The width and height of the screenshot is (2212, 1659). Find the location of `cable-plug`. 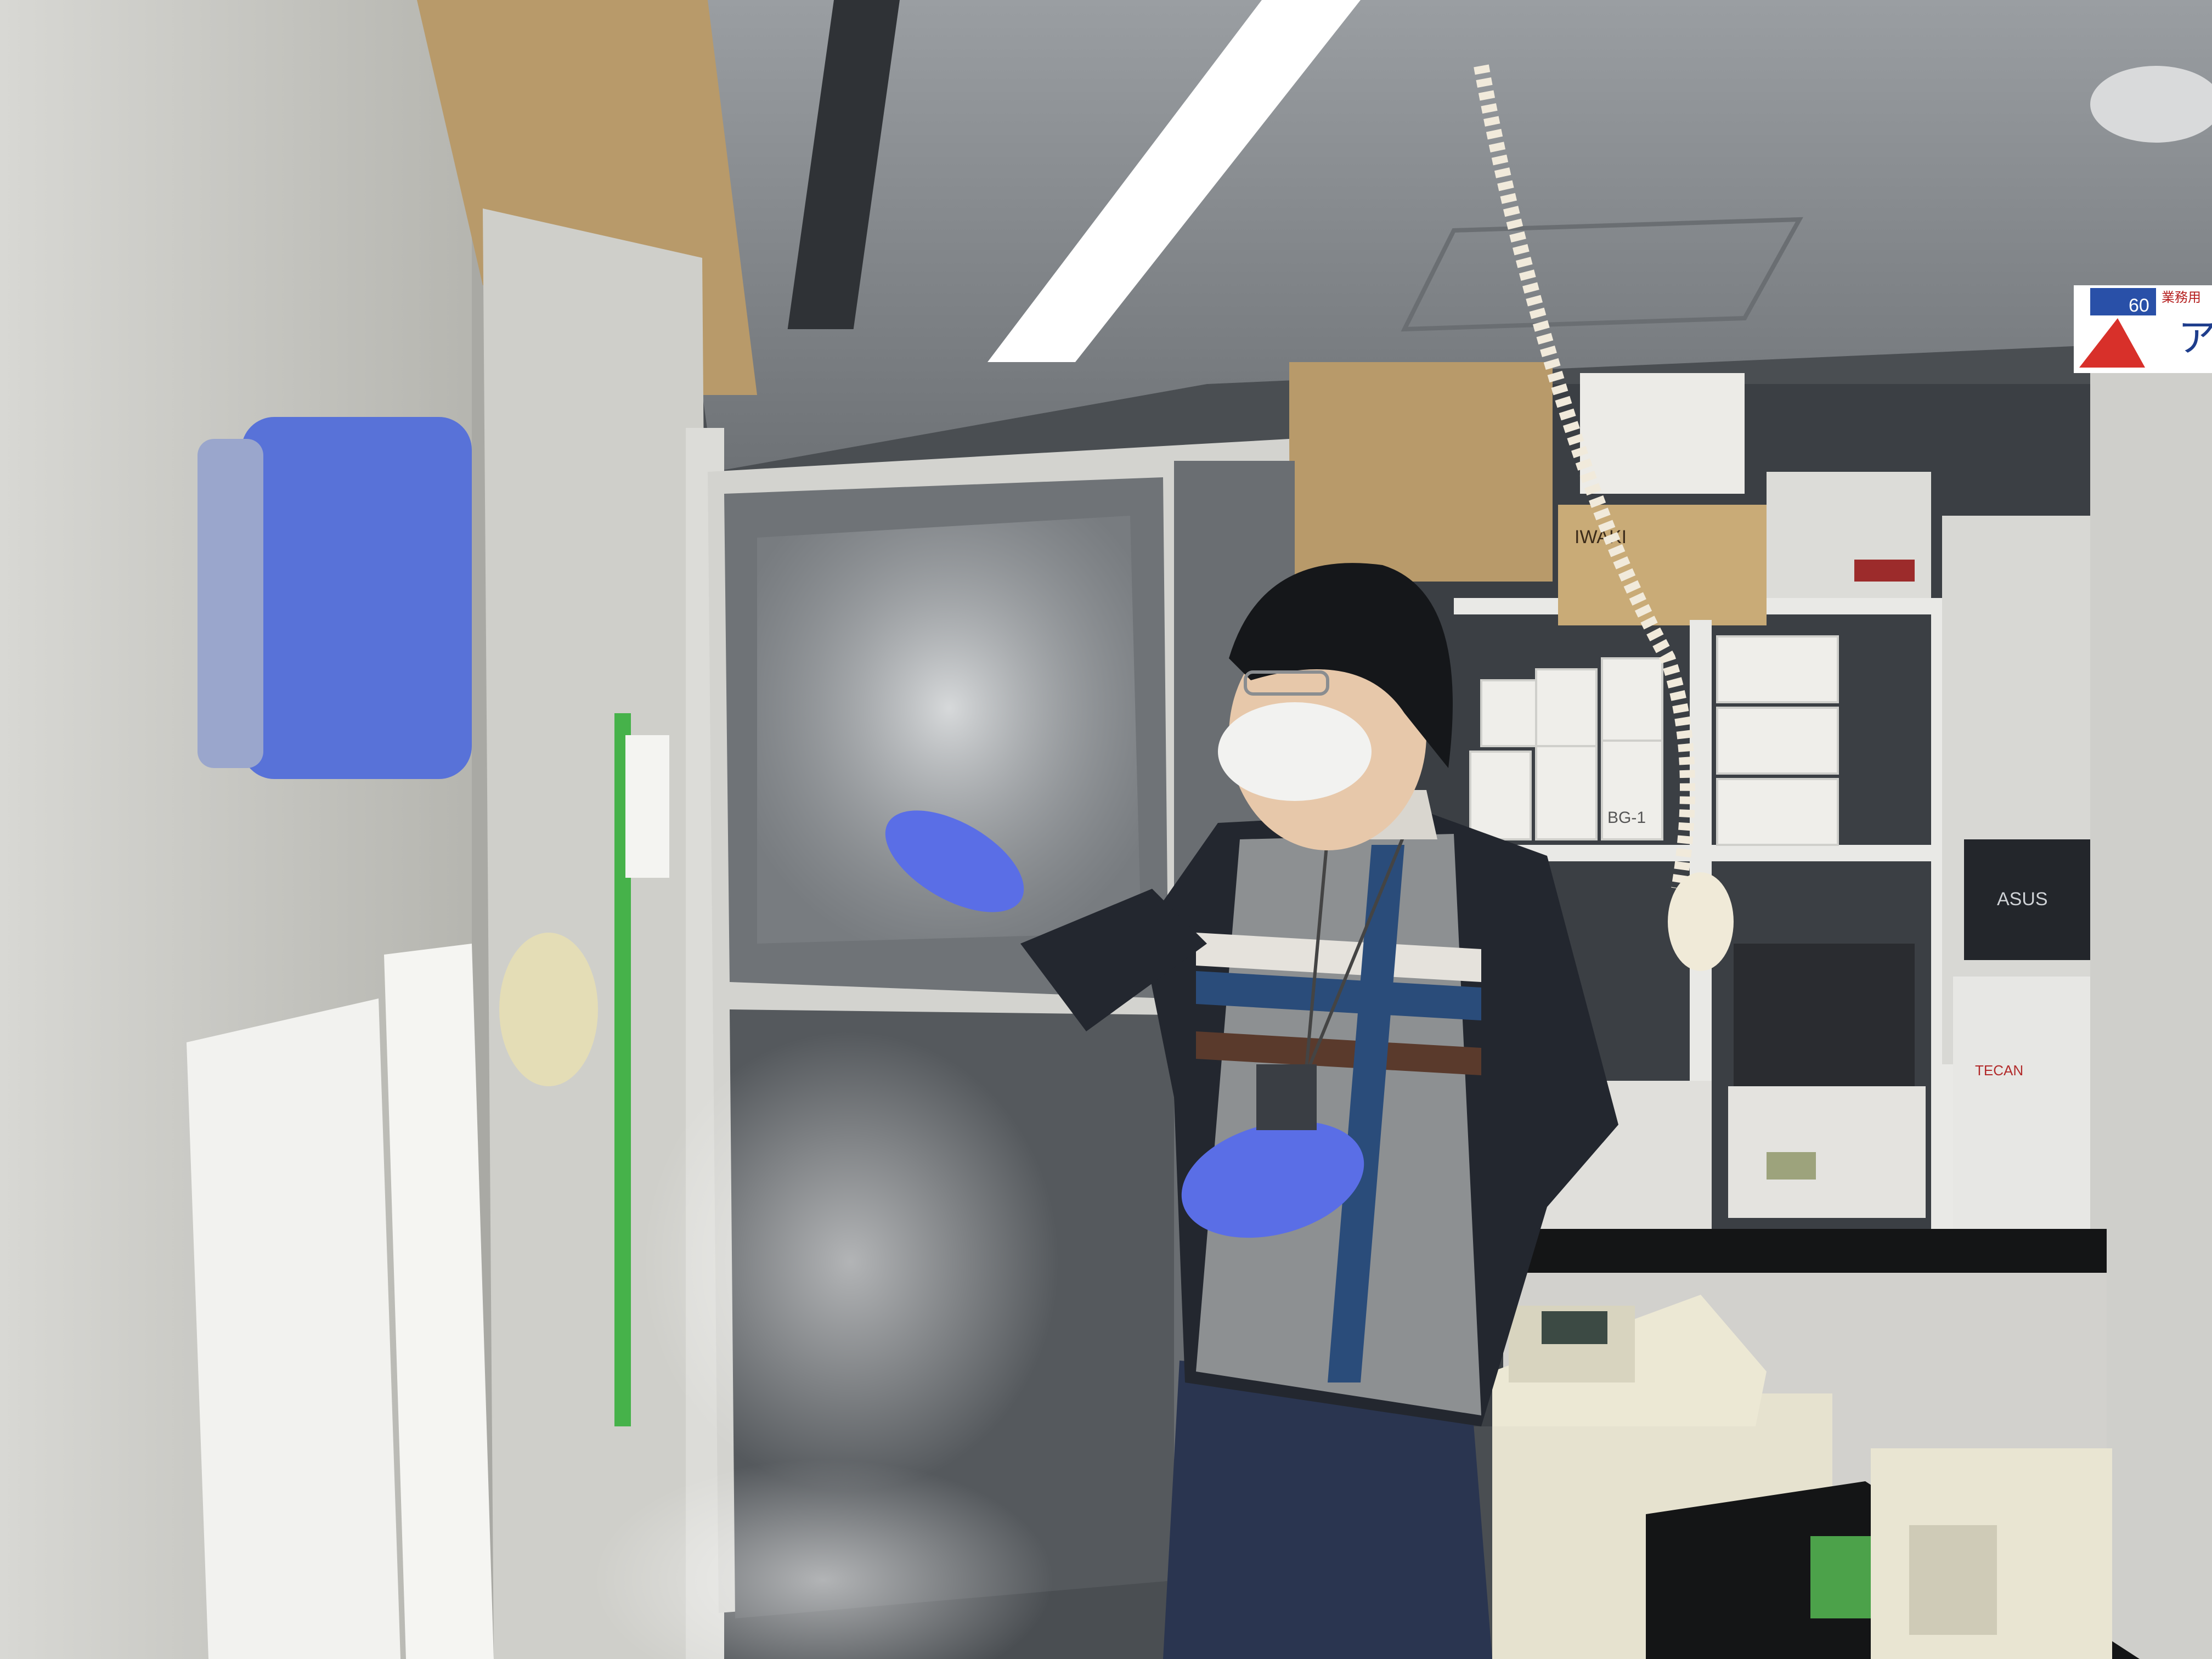

cable-plug is located at coordinates (1701, 921).